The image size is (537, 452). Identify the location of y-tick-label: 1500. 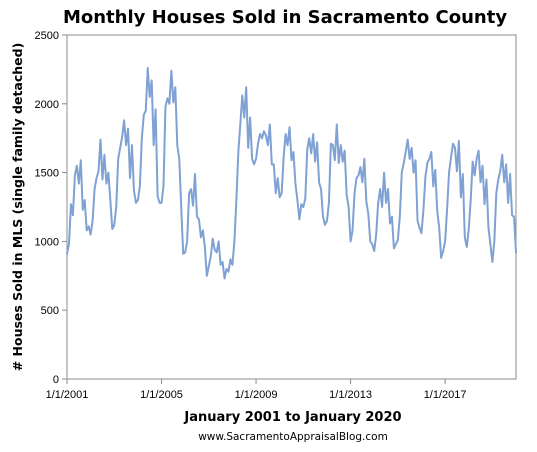
(47, 174).